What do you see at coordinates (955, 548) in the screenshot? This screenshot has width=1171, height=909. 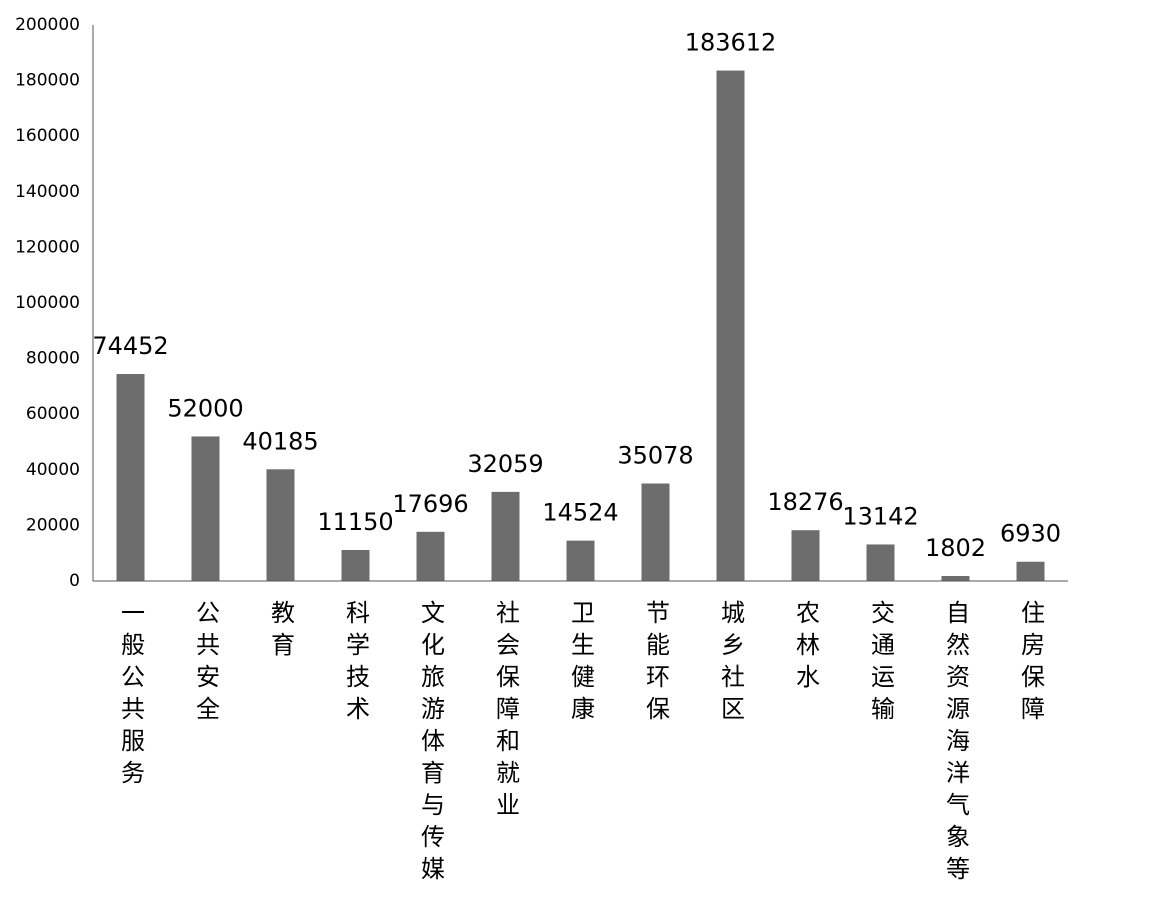 I see `value-label: 1802` at bounding box center [955, 548].